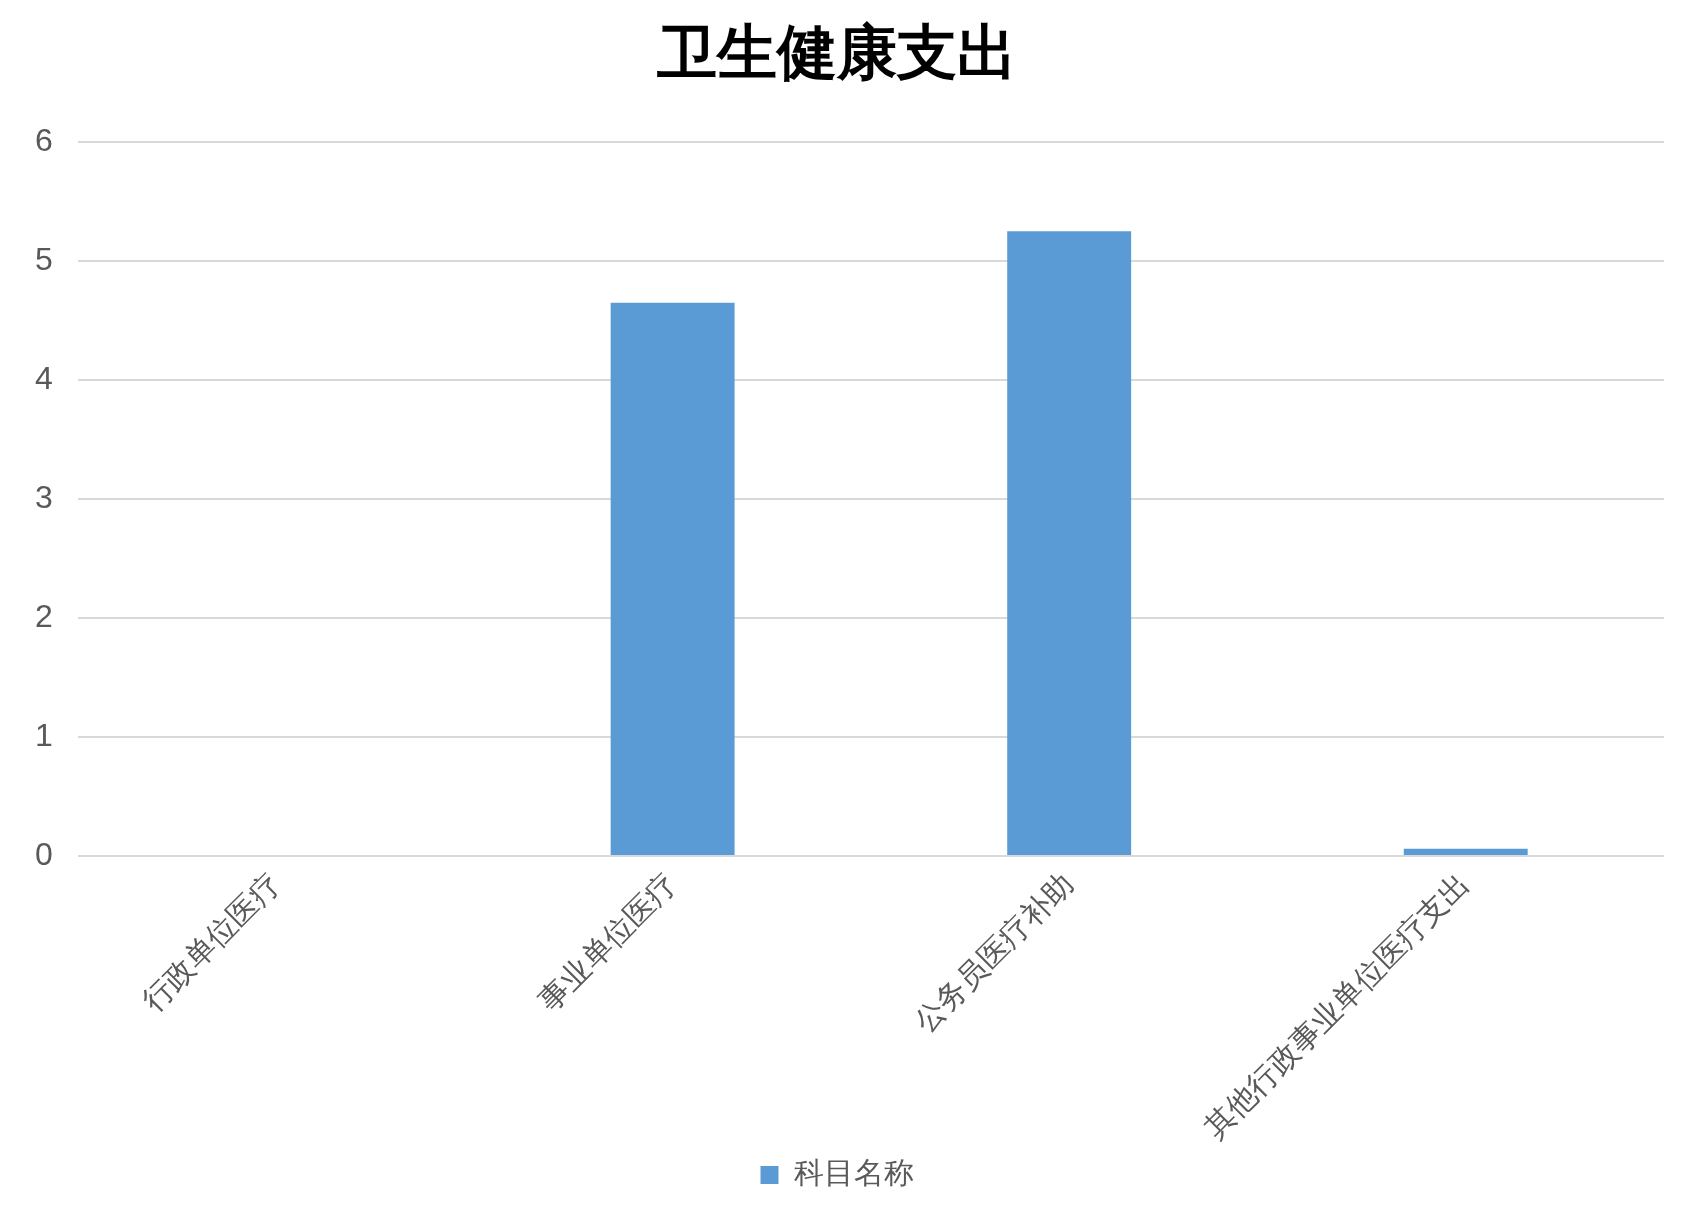  Describe the element at coordinates (607, 942) in the screenshot. I see `x-tick-label: 事业单位医疗` at that location.